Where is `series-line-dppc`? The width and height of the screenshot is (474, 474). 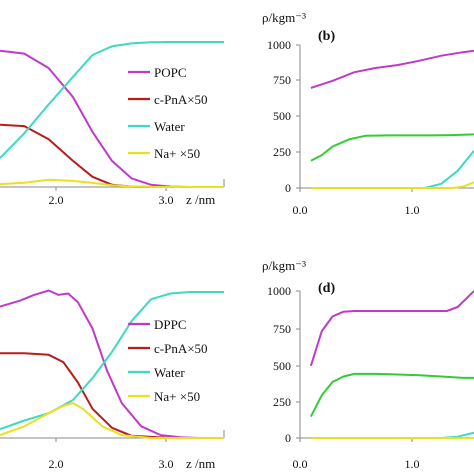
series-line-dppc is located at coordinates (112, 364).